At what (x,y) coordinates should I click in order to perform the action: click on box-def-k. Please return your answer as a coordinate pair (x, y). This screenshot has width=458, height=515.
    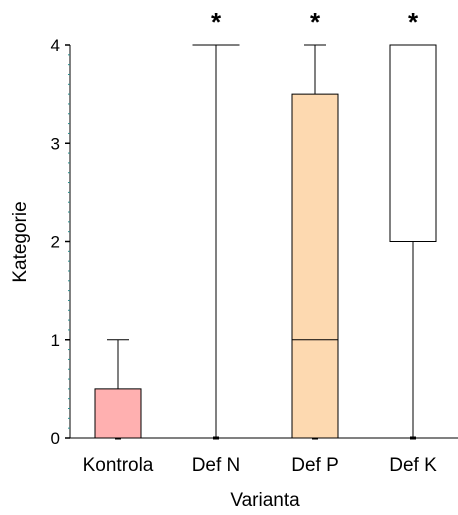
    Looking at the image, I should click on (413, 241).